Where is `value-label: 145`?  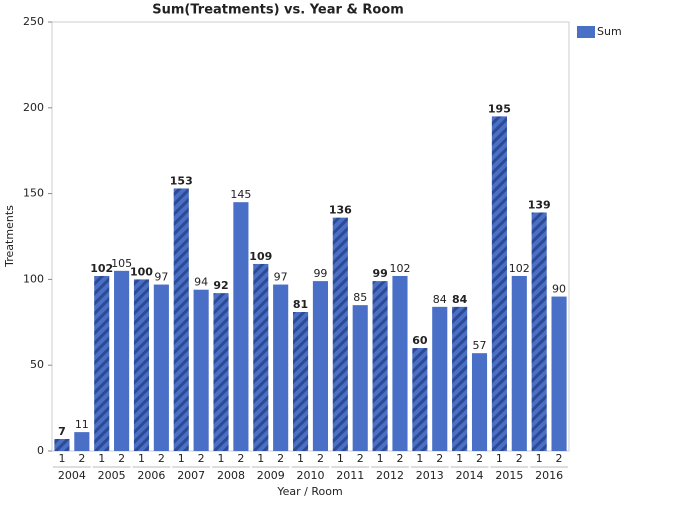 value-label: 145 is located at coordinates (240, 194).